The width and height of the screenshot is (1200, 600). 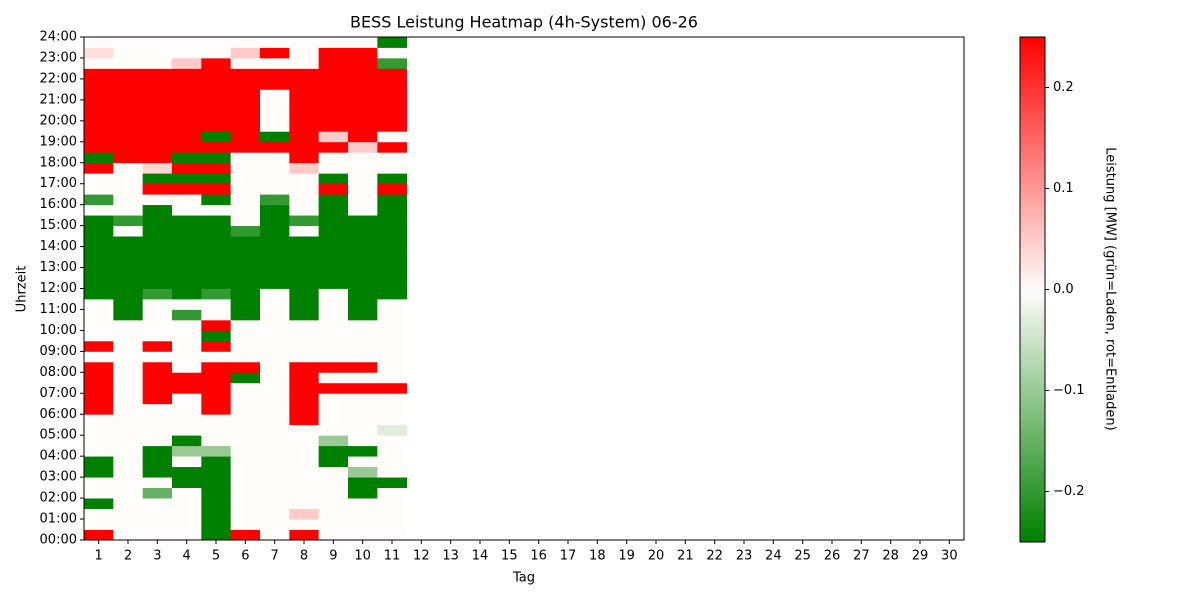 What do you see at coordinates (58, 57) in the screenshot?
I see `y-tick-label: 23:00` at bounding box center [58, 57].